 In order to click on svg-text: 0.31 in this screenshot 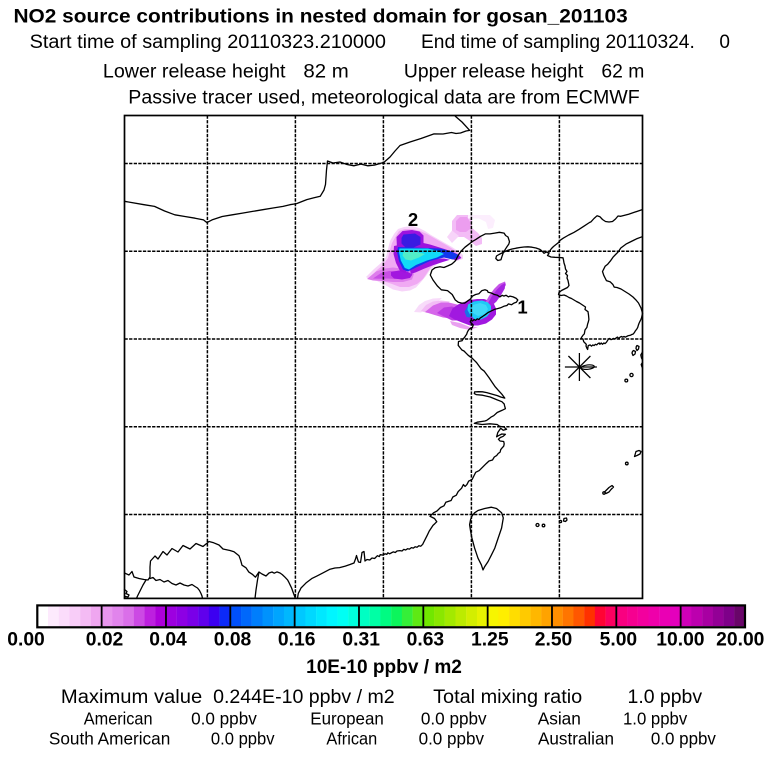, I will do `click(361, 640)`.